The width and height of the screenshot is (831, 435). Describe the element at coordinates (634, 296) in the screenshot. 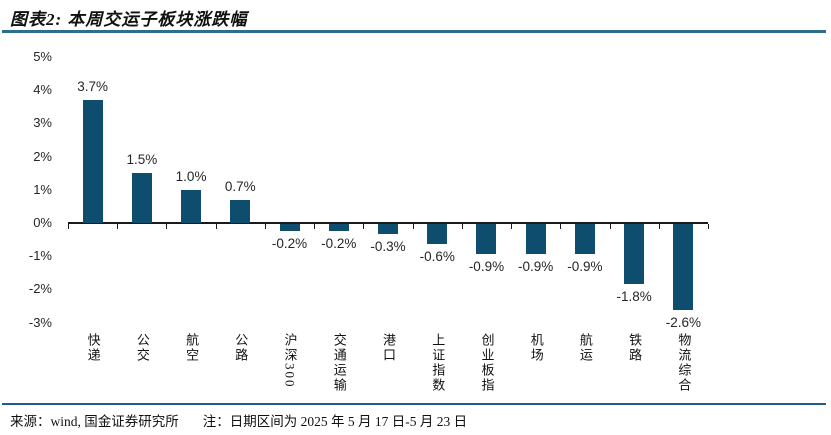

I see `bar-value-label: -1.8%` at that location.